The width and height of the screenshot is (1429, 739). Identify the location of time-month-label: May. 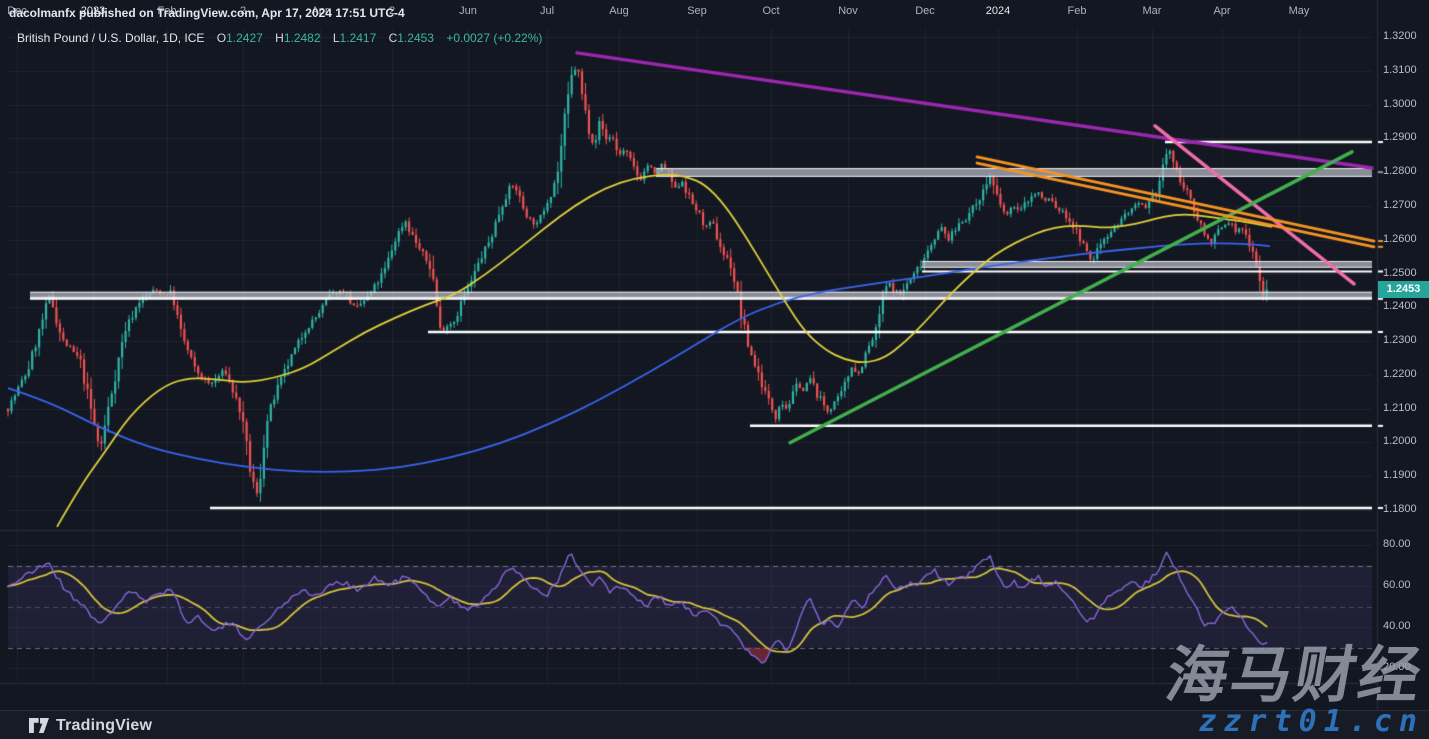
(1299, 11).